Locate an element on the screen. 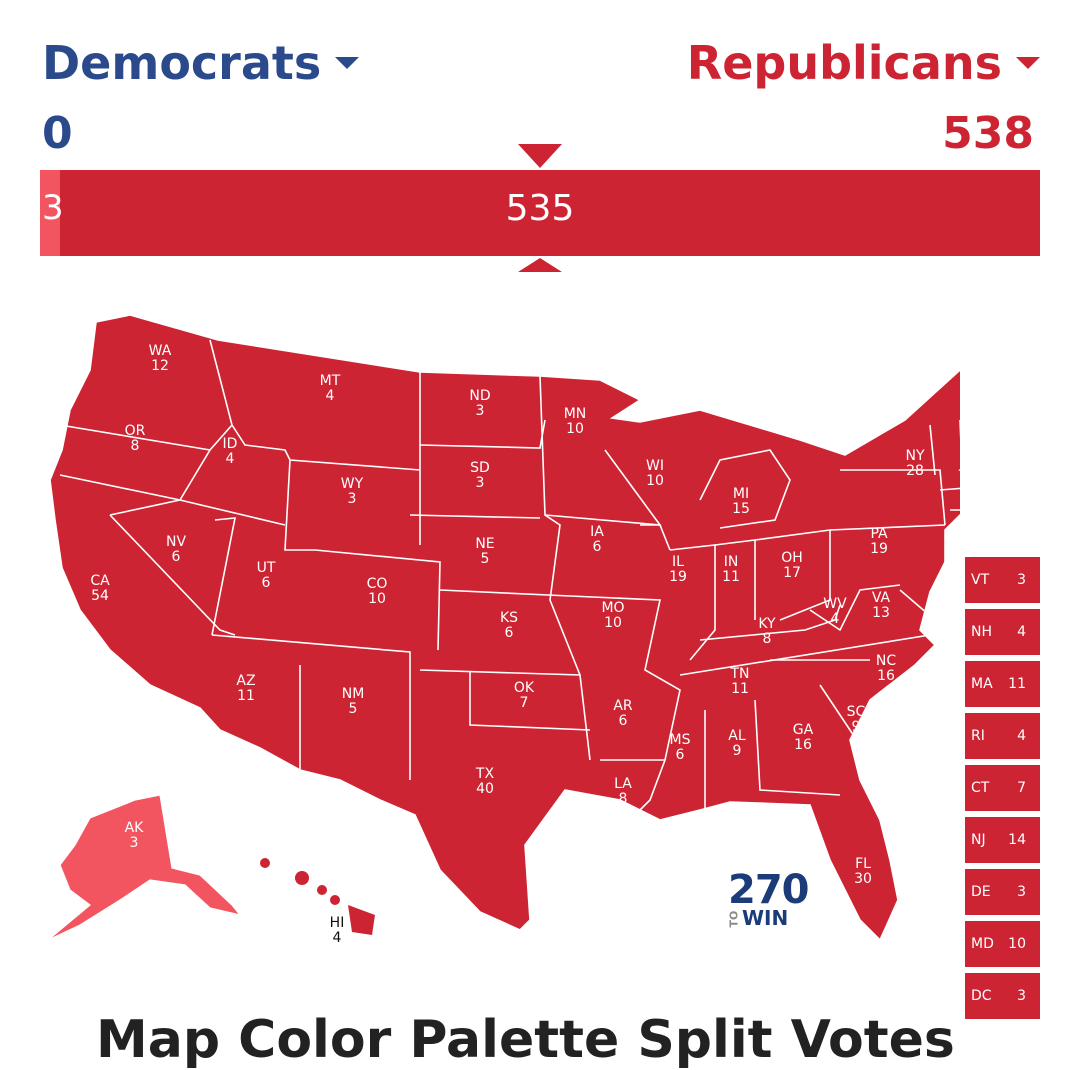 This screenshot has height=1070, width=1080. state-label-al: AL 9 is located at coordinates (737, 743).